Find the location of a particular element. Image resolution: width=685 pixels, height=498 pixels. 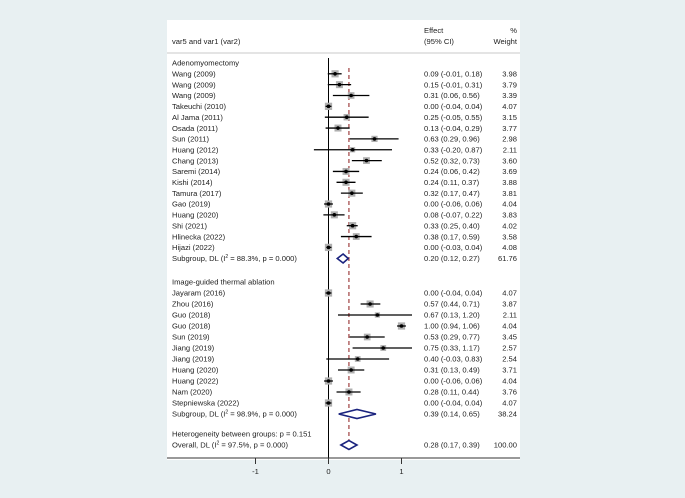

weight-text: 61.76 is located at coordinates (507, 258).